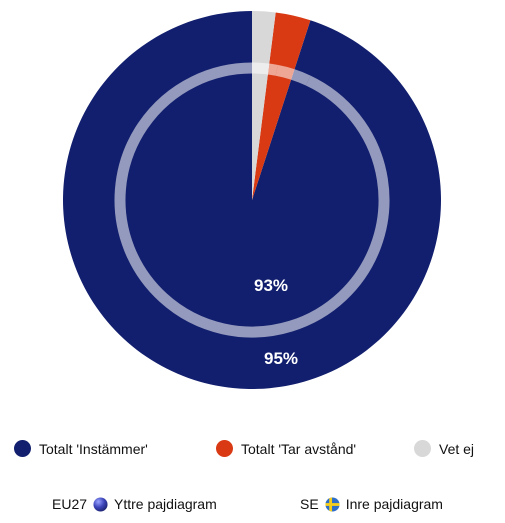 The height and width of the screenshot is (523, 505). What do you see at coordinates (70, 504) in the screenshot?
I see `eu-code: EU27` at bounding box center [70, 504].